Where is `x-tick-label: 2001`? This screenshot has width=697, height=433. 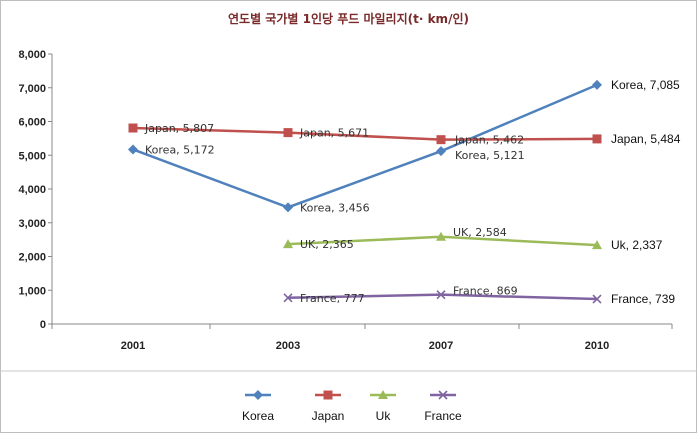
x-tick-label: 2001 is located at coordinates (133, 346).